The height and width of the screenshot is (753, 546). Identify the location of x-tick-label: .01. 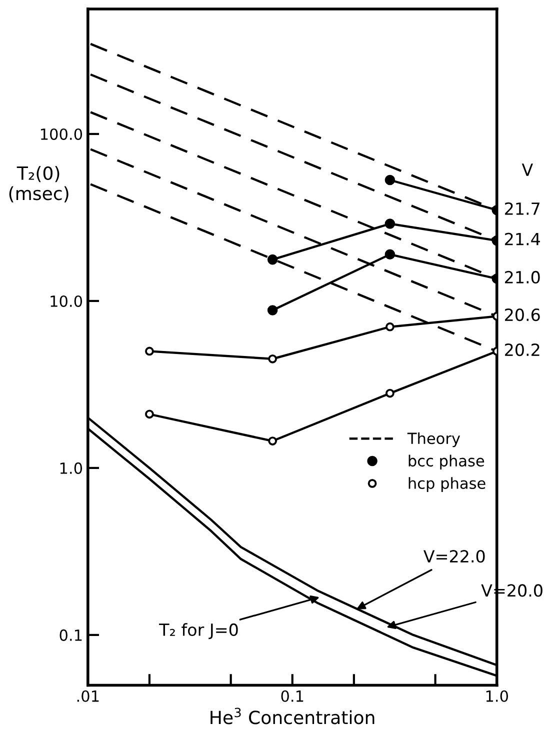
(88, 696).